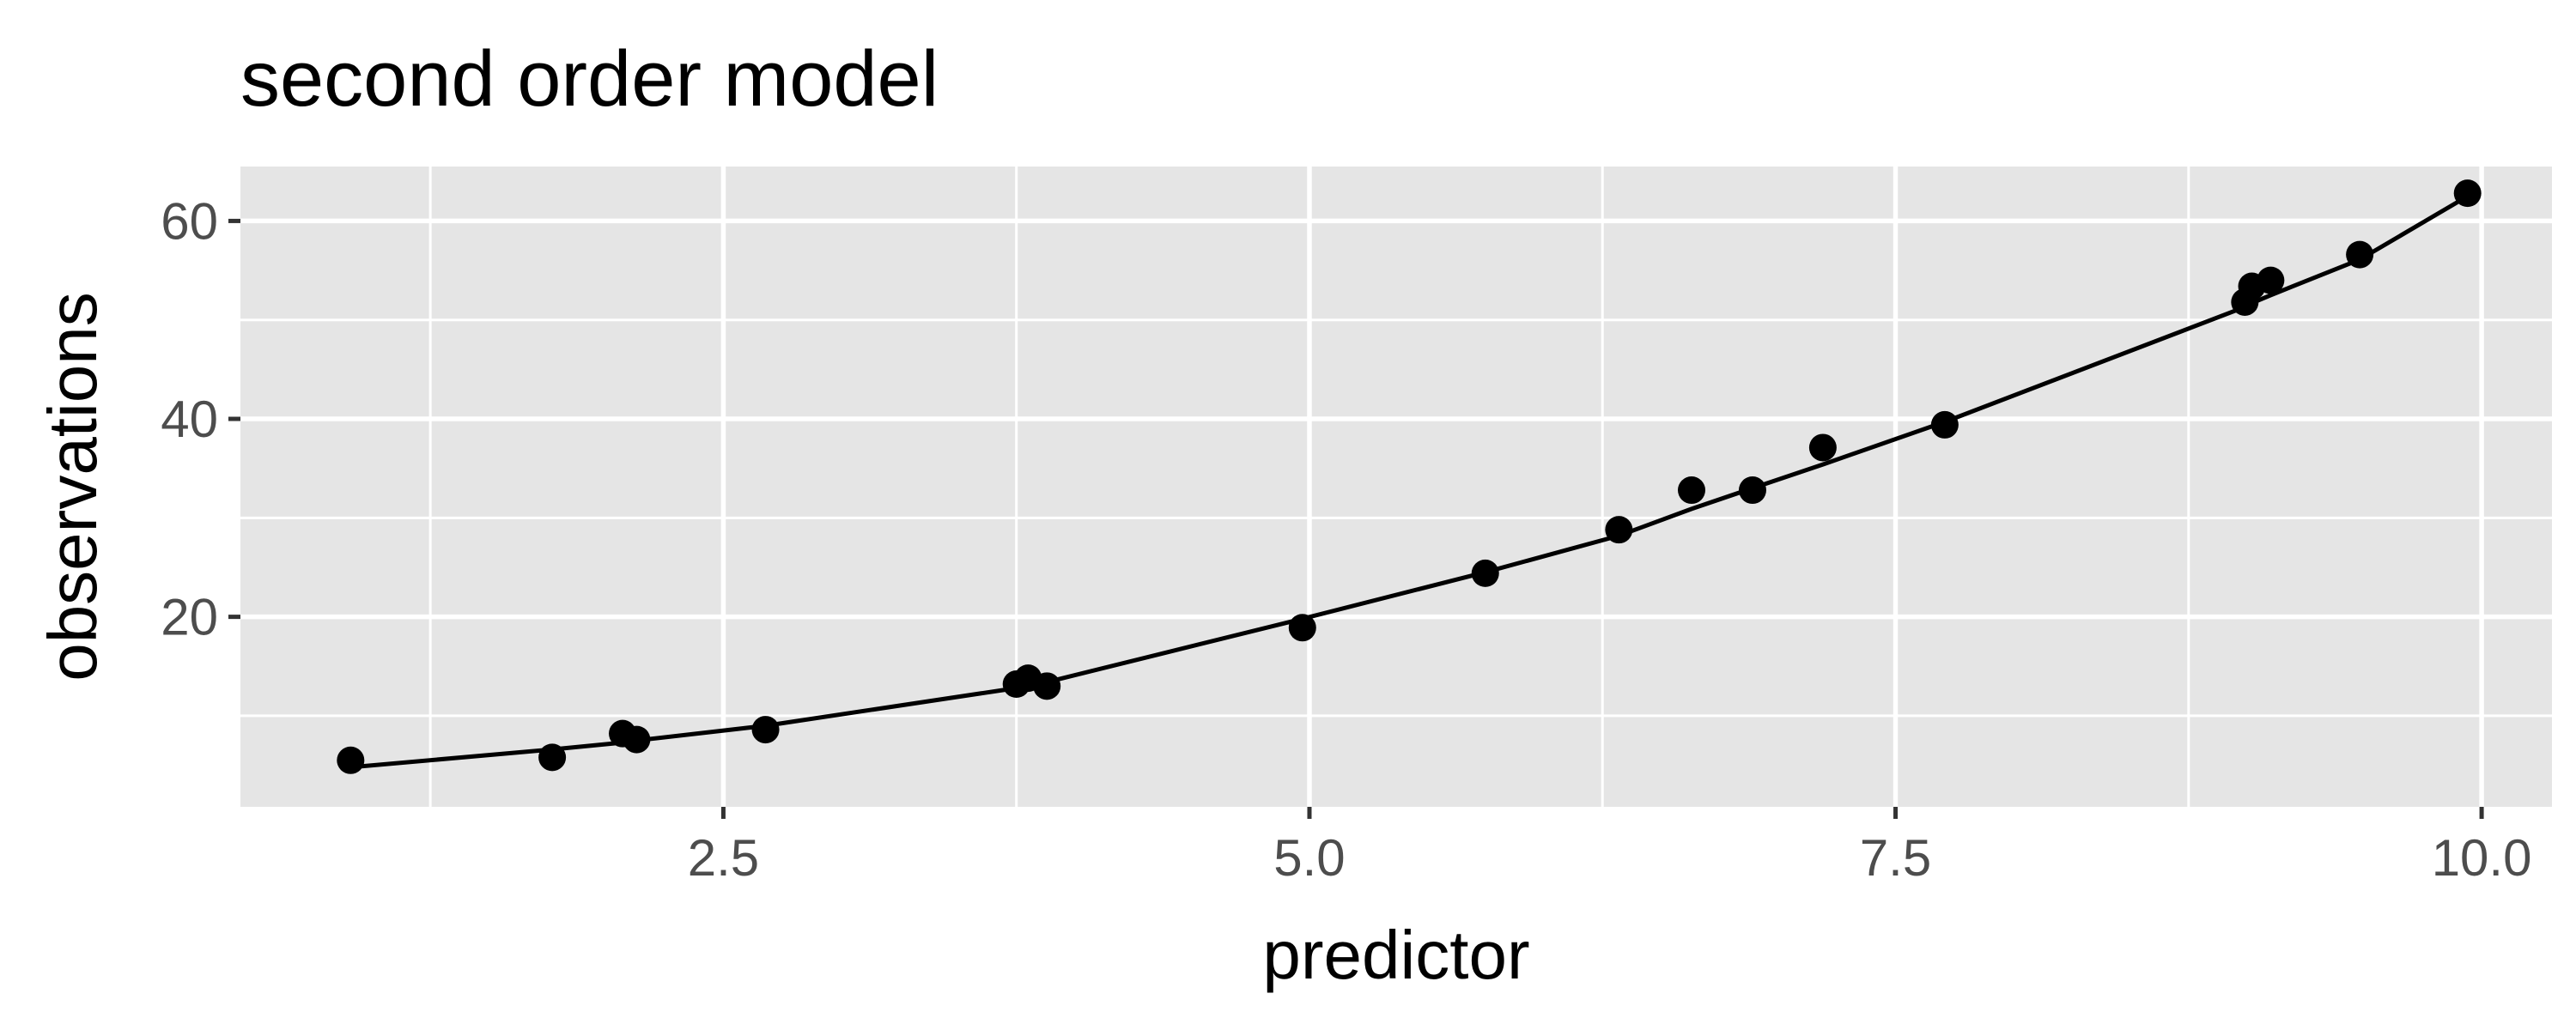  What do you see at coordinates (724, 858) in the screenshot?
I see `x-tick-label-0: 2.5` at bounding box center [724, 858].